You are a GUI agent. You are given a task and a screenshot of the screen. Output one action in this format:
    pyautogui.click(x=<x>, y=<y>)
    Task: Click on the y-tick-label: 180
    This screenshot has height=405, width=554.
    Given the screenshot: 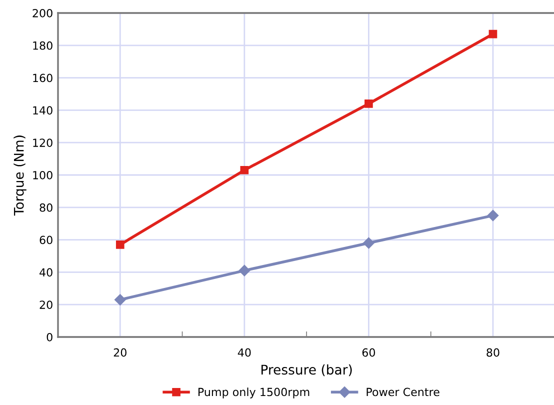 What is the action you would take?
    pyautogui.click(x=42, y=45)
    